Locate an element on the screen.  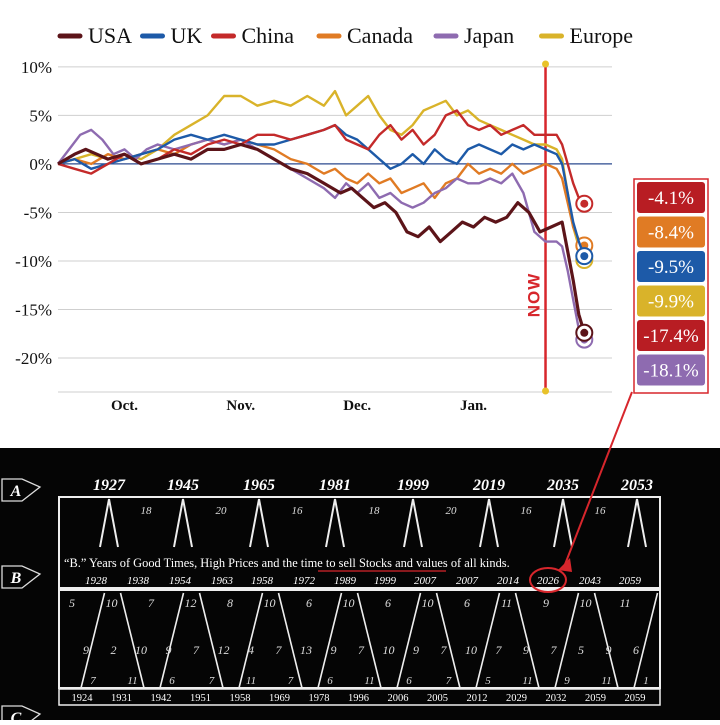
row-c-mid-number: 4 is located at coordinates (251, 650).